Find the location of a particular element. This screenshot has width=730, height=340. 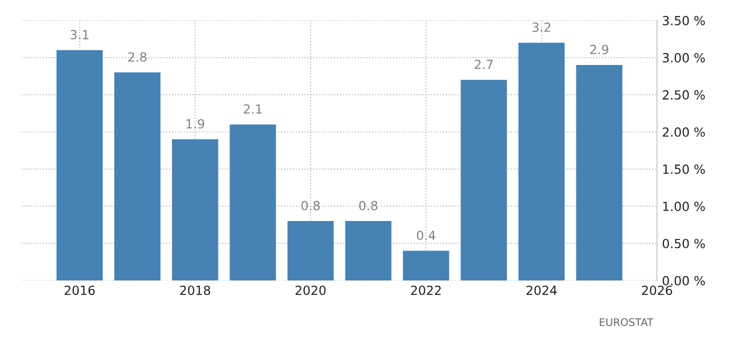

y-tick-label: 1.00 % is located at coordinates (684, 207).